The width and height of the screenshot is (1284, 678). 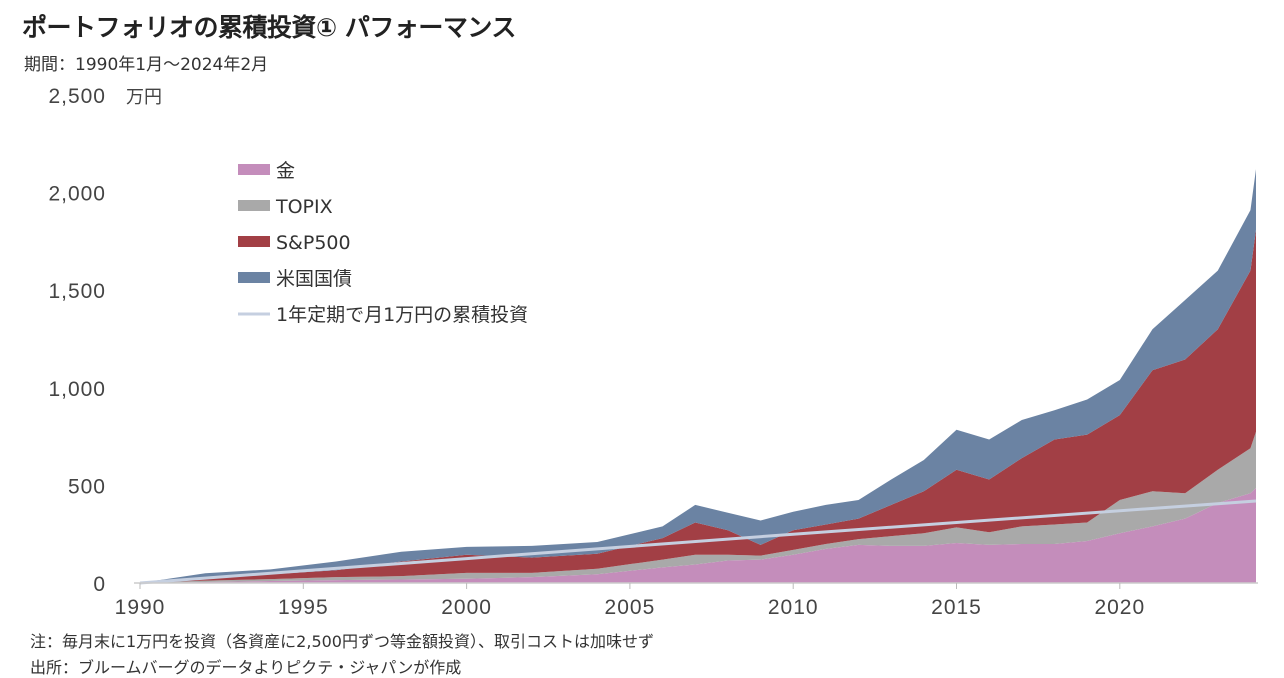 I want to click on legend: 金 TOPIX S&P500 米国国債 1年定期で月1万円の累積投資, so click(x=383, y=243).